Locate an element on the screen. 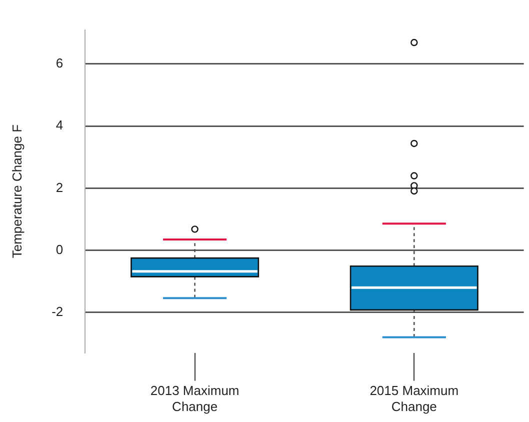 Image resolution: width=529 pixels, height=422 pixels. y-axis-title: Temperature Change F is located at coordinates (16, 191).